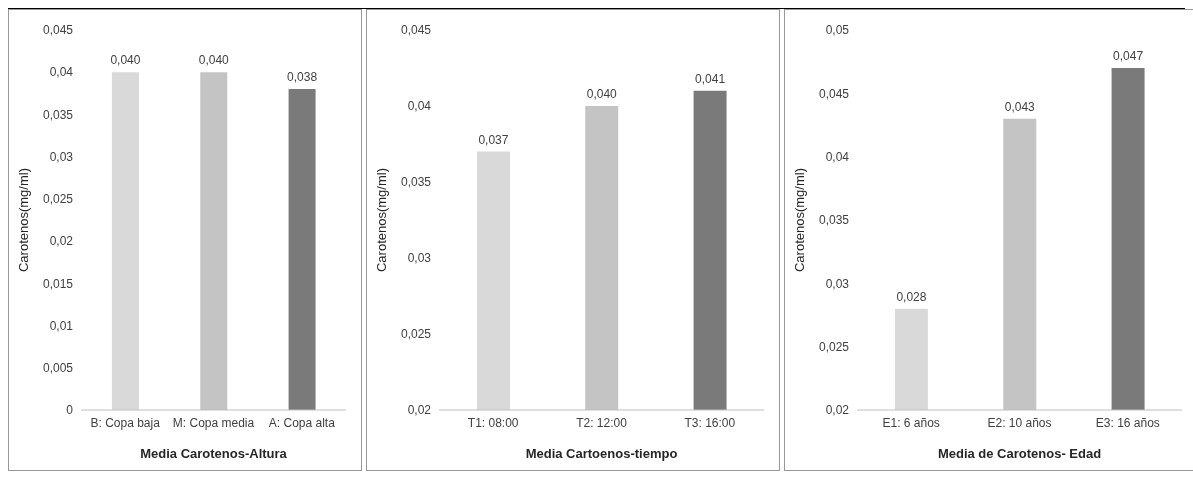 This screenshot has height=489, width=1193. I want to click on y-tick-label: 0, so click(70, 410).